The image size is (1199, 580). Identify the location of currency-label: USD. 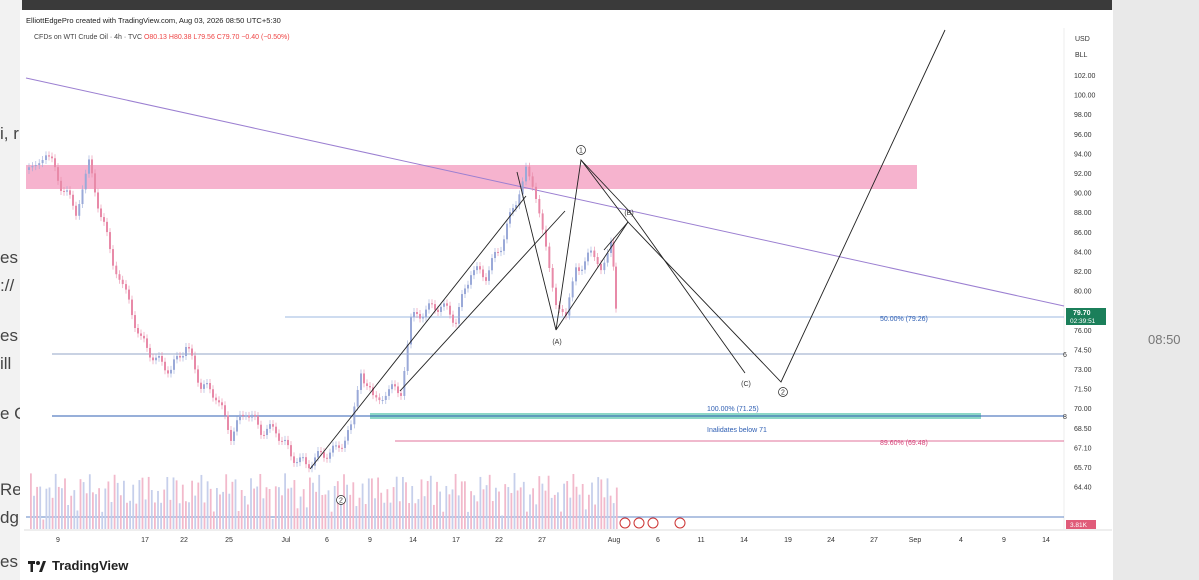
(1082, 39).